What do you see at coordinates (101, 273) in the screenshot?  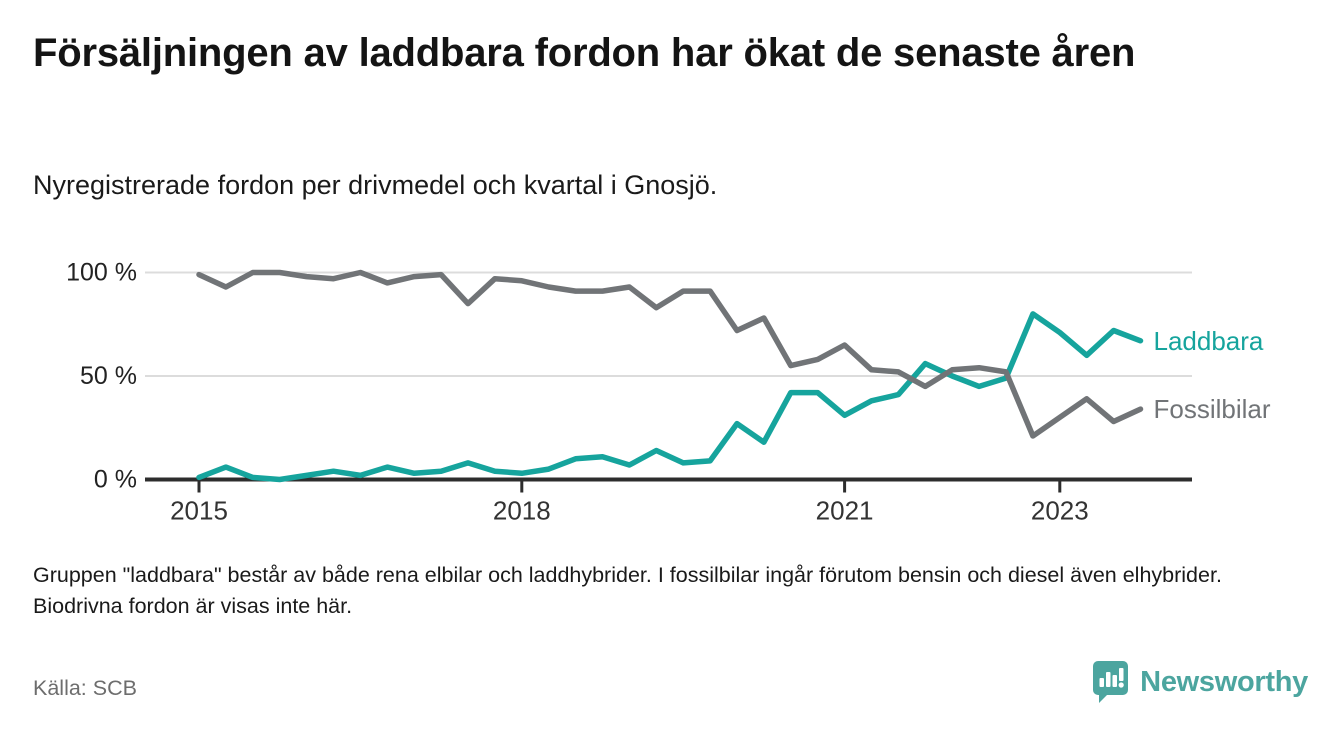 I see `y-tick-label-100: 100 %` at bounding box center [101, 273].